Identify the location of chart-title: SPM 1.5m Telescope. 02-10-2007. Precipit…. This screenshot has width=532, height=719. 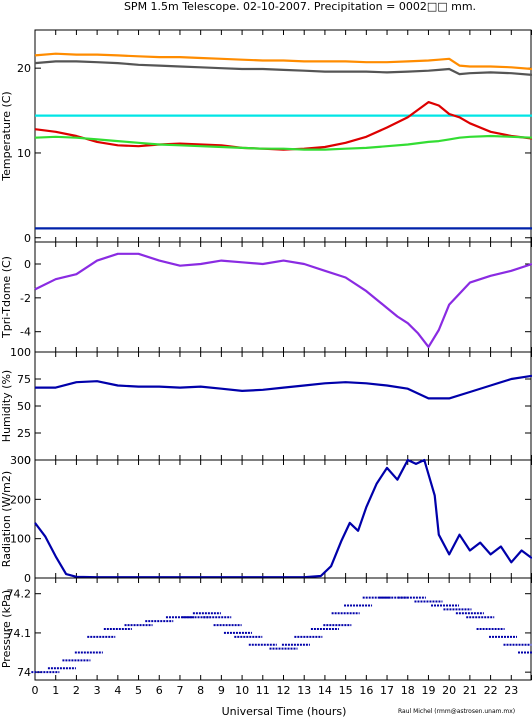
(300, 6).